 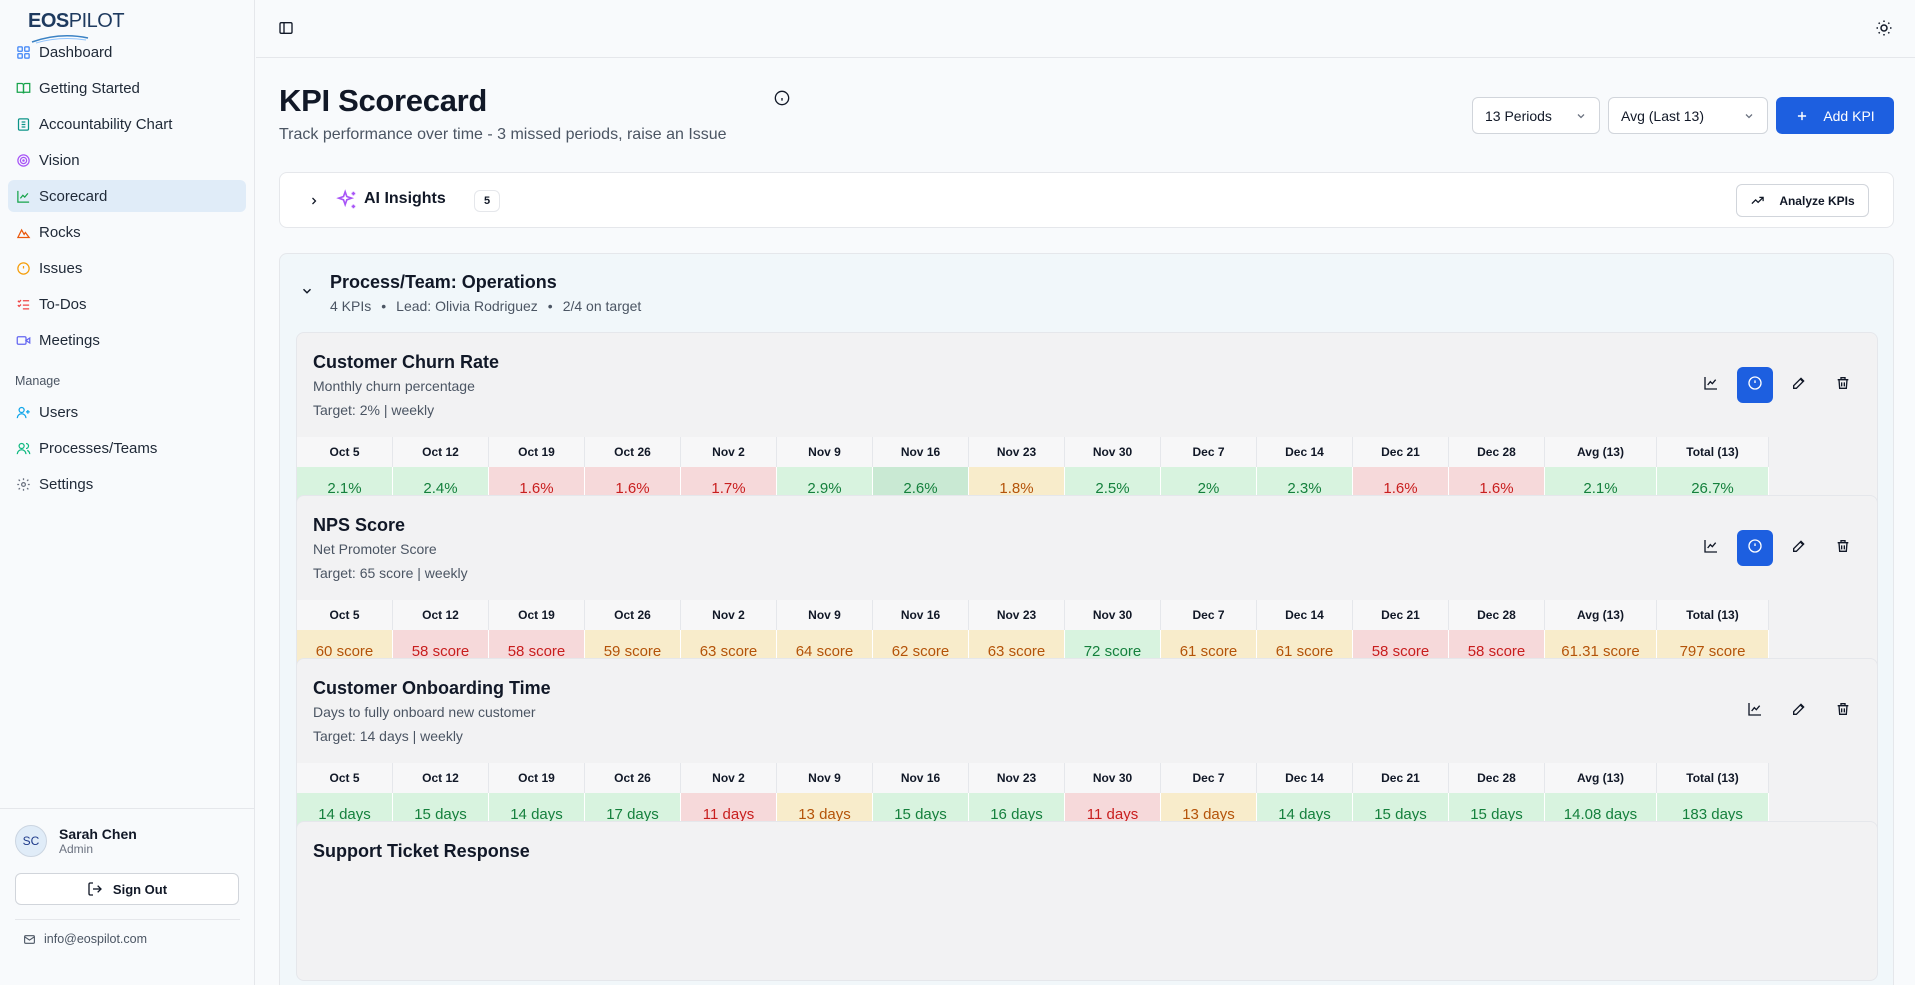 I want to click on kpi-description: Days to fully onboard new customer, so click(x=424, y=712).